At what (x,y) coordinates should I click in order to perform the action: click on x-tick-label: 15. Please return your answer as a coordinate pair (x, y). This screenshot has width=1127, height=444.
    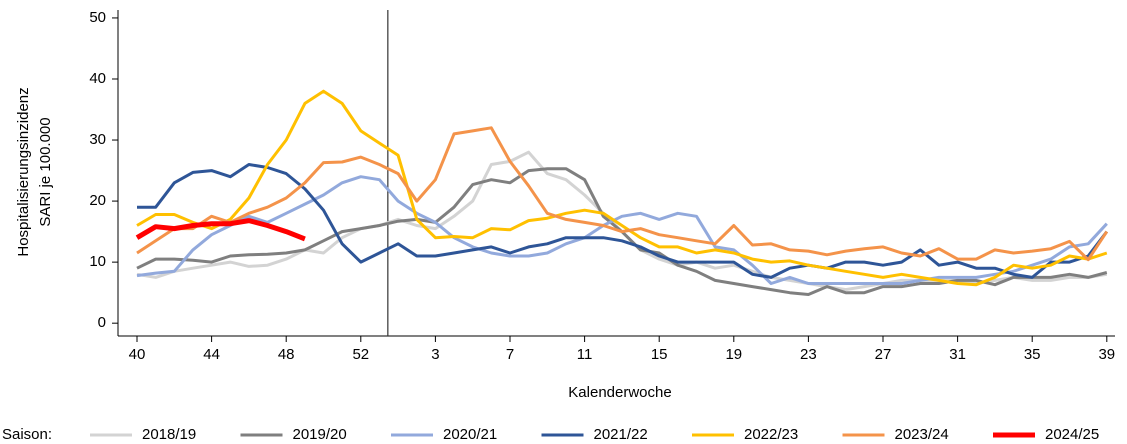
    Looking at the image, I should click on (659, 354).